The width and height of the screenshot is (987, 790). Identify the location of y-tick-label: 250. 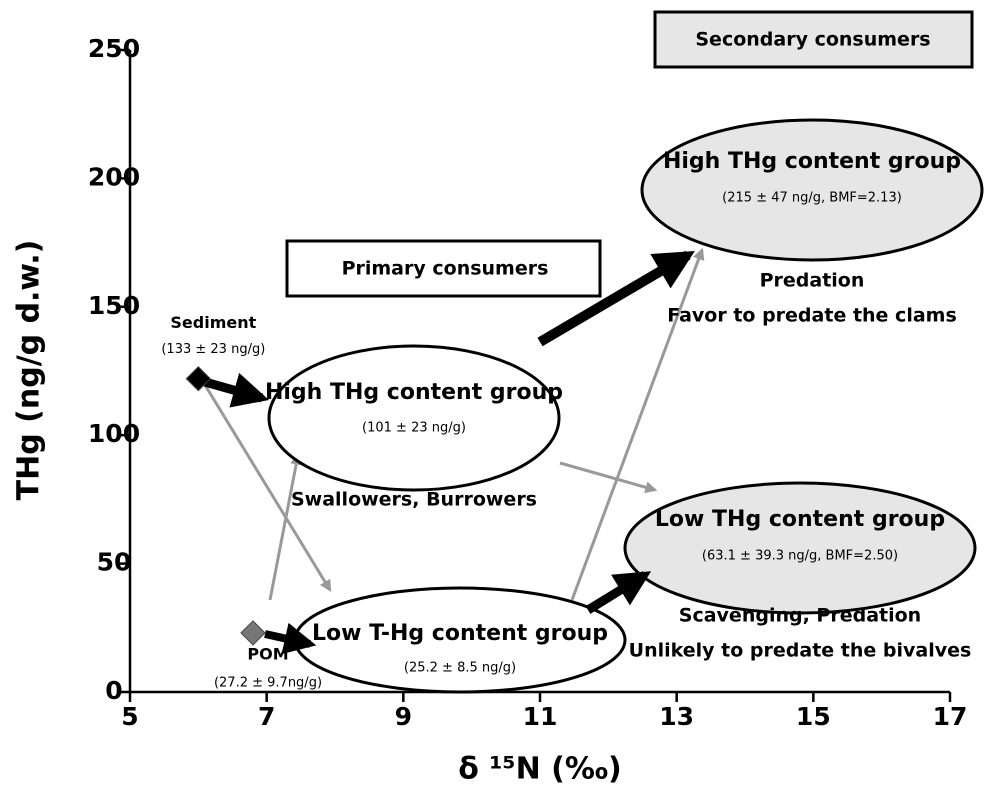
(114, 48).